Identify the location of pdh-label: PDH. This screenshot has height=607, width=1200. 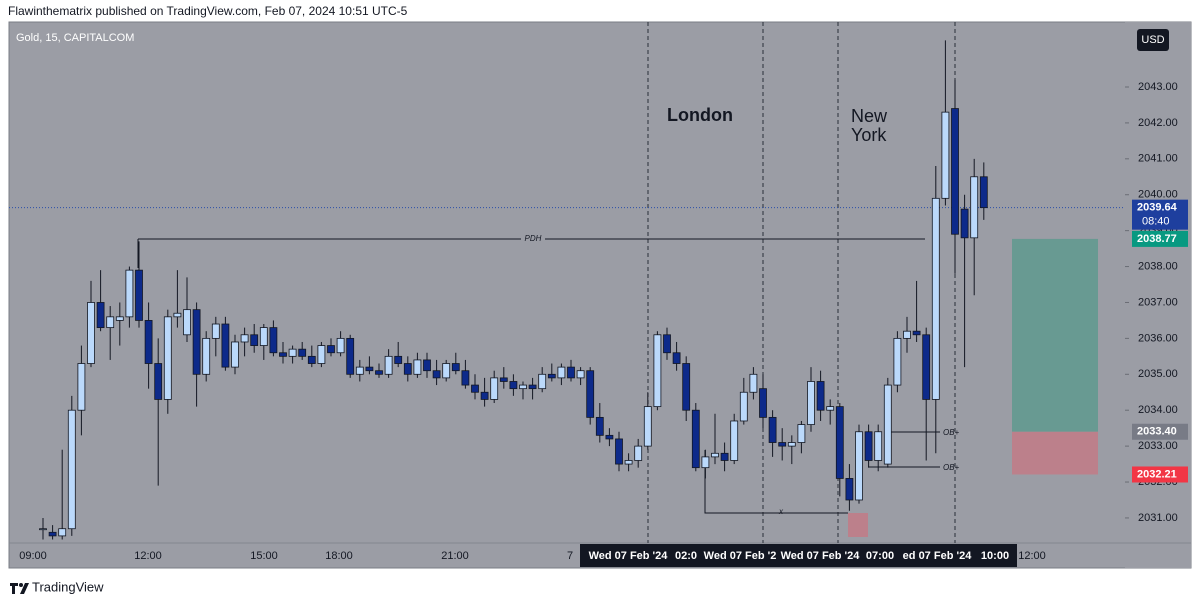
(533, 238).